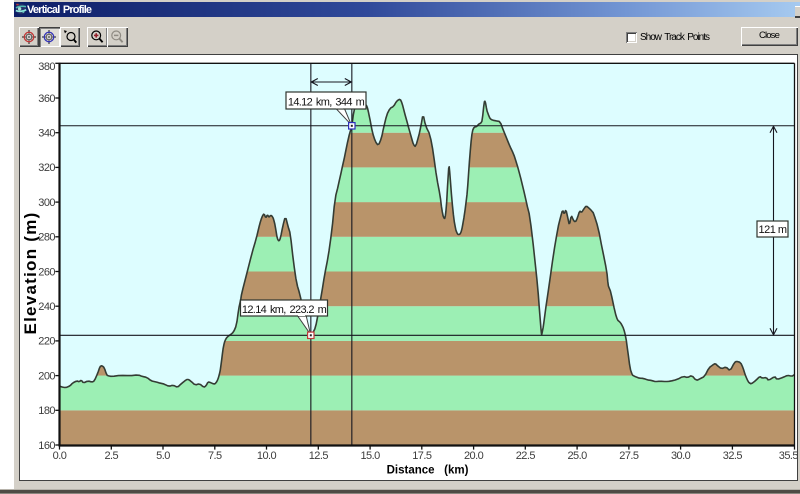 The width and height of the screenshot is (800, 494). I want to click on svg-text: 22.5, so click(526, 456).